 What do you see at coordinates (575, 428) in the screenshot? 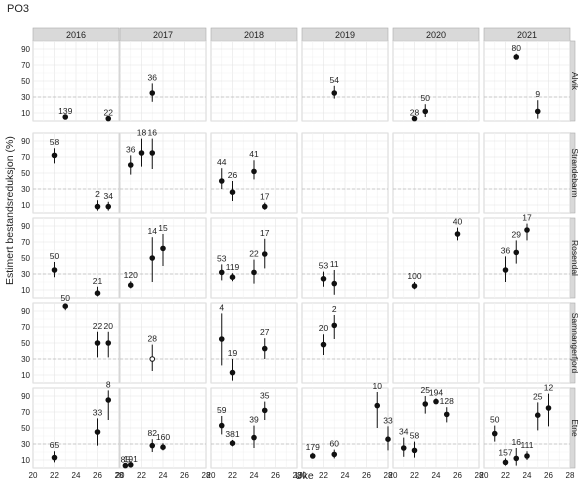
I see `row-strip-label: Etne` at bounding box center [575, 428].